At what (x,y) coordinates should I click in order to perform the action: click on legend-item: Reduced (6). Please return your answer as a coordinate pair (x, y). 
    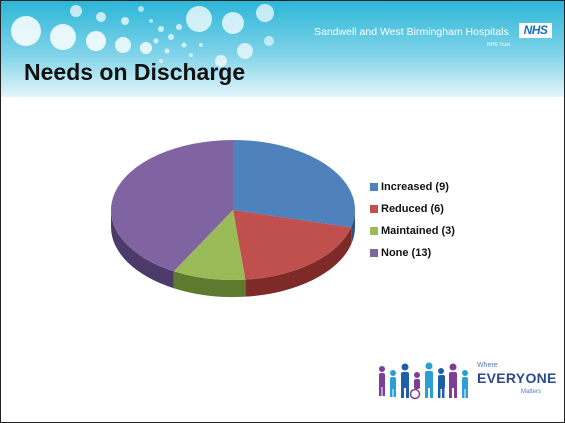
    Looking at the image, I should click on (412, 209).